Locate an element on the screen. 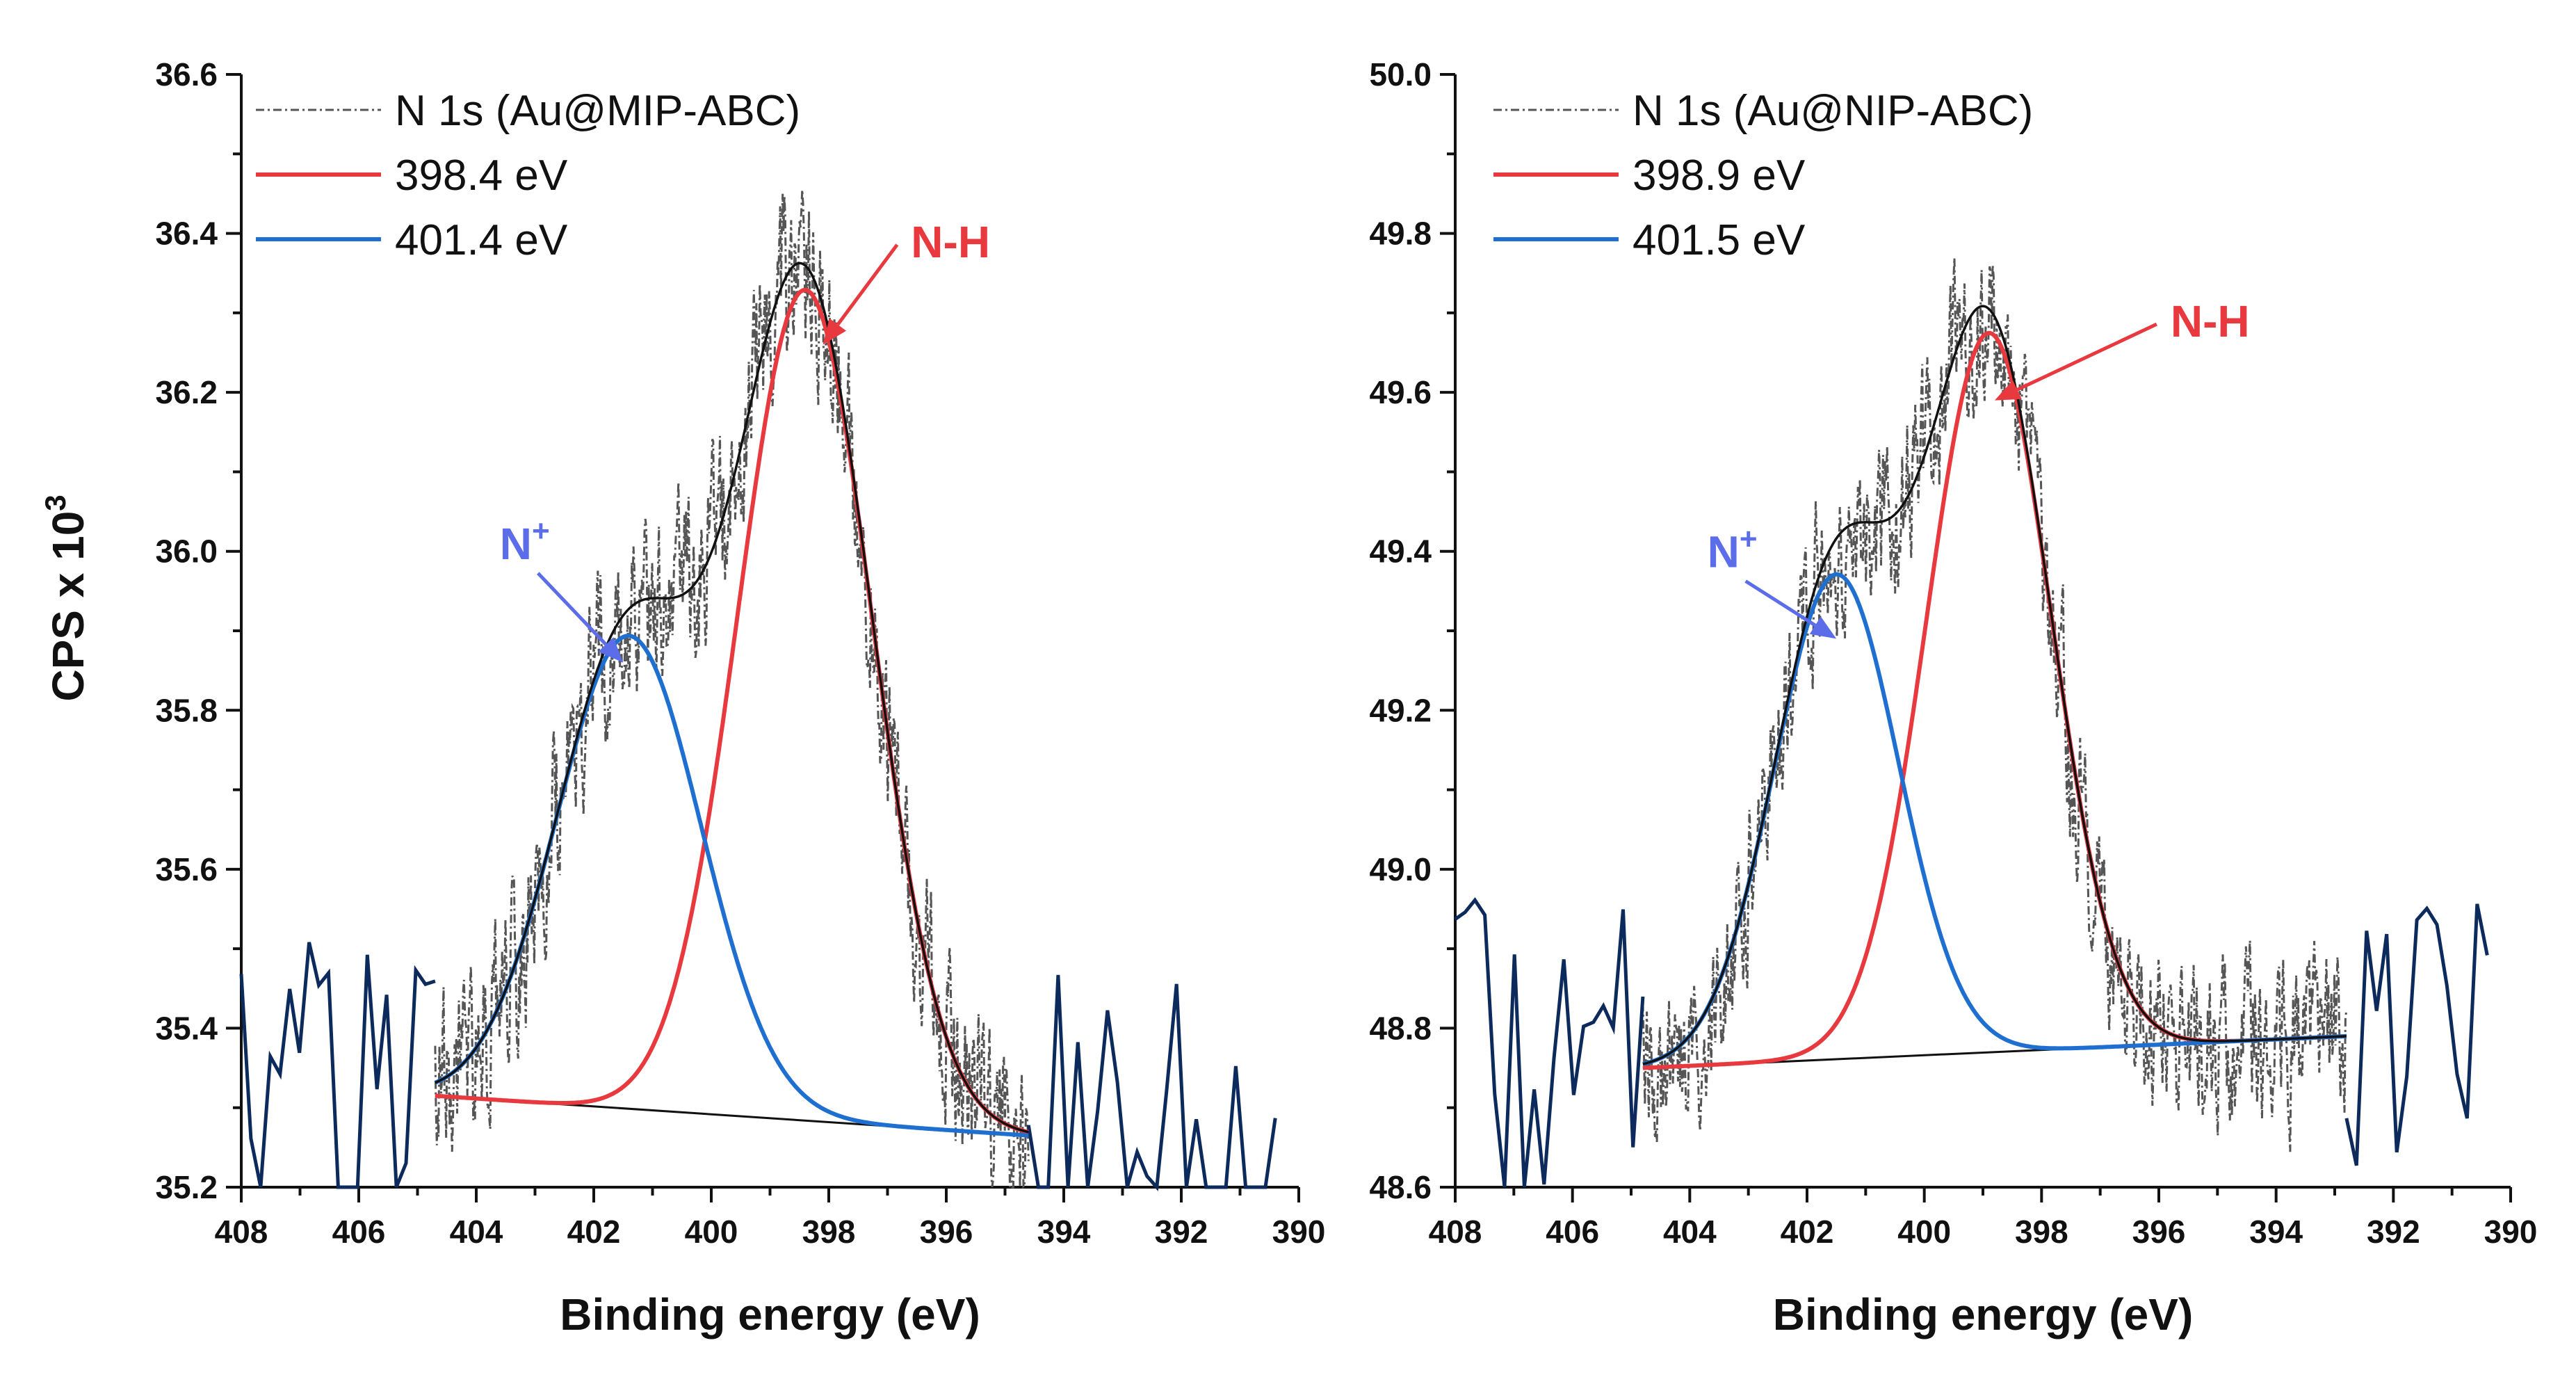 This screenshot has height=1384, width=2576. y-axis-label-superscript: 3 is located at coordinates (55, 502).